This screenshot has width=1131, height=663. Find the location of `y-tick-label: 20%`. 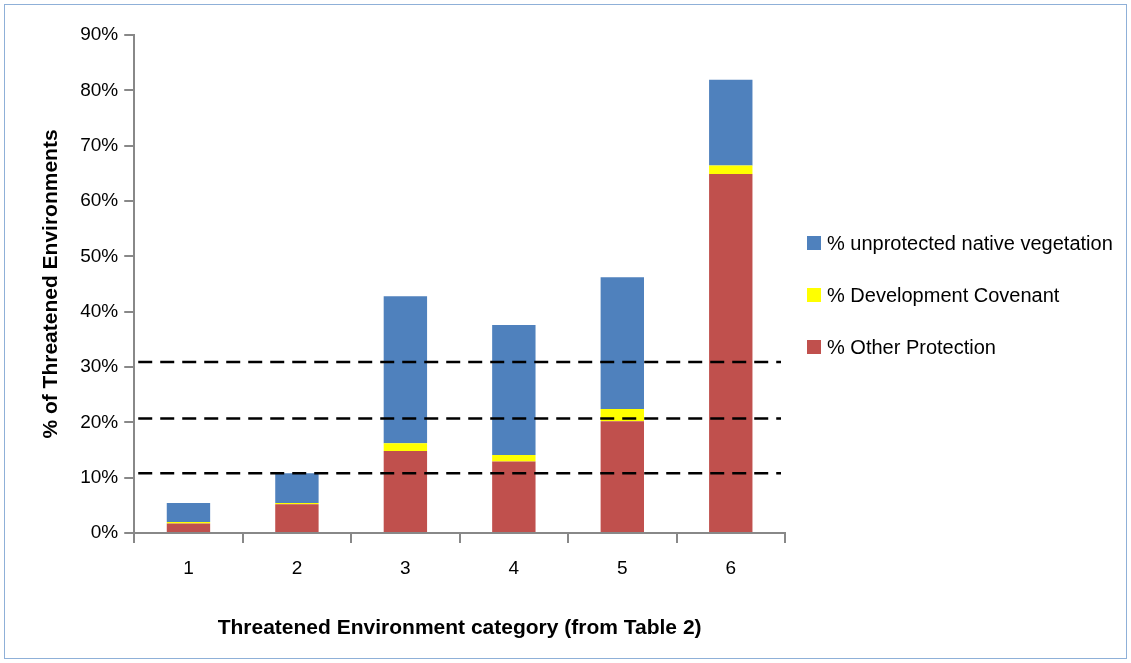

y-tick-label: 20% is located at coordinates (99, 421).